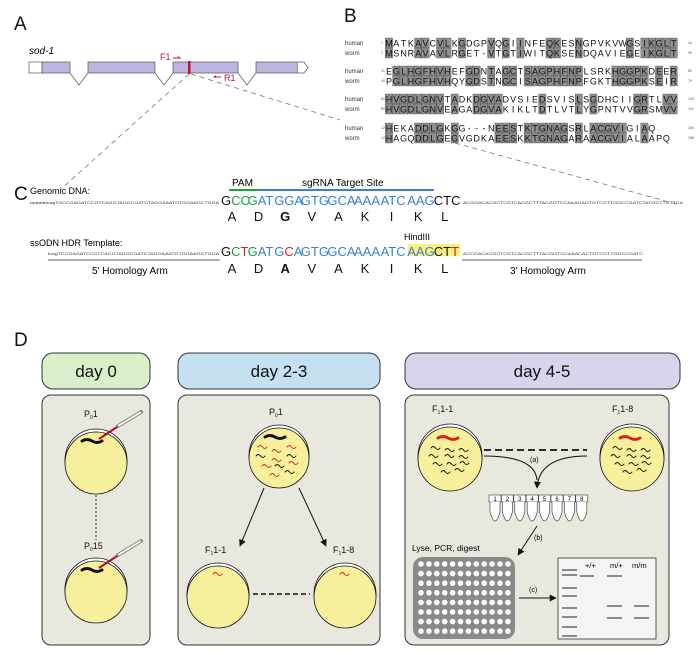 The height and width of the screenshot is (662, 700). What do you see at coordinates (691, 109) in the screenshot?
I see `residue-end: 119` at bounding box center [691, 109].